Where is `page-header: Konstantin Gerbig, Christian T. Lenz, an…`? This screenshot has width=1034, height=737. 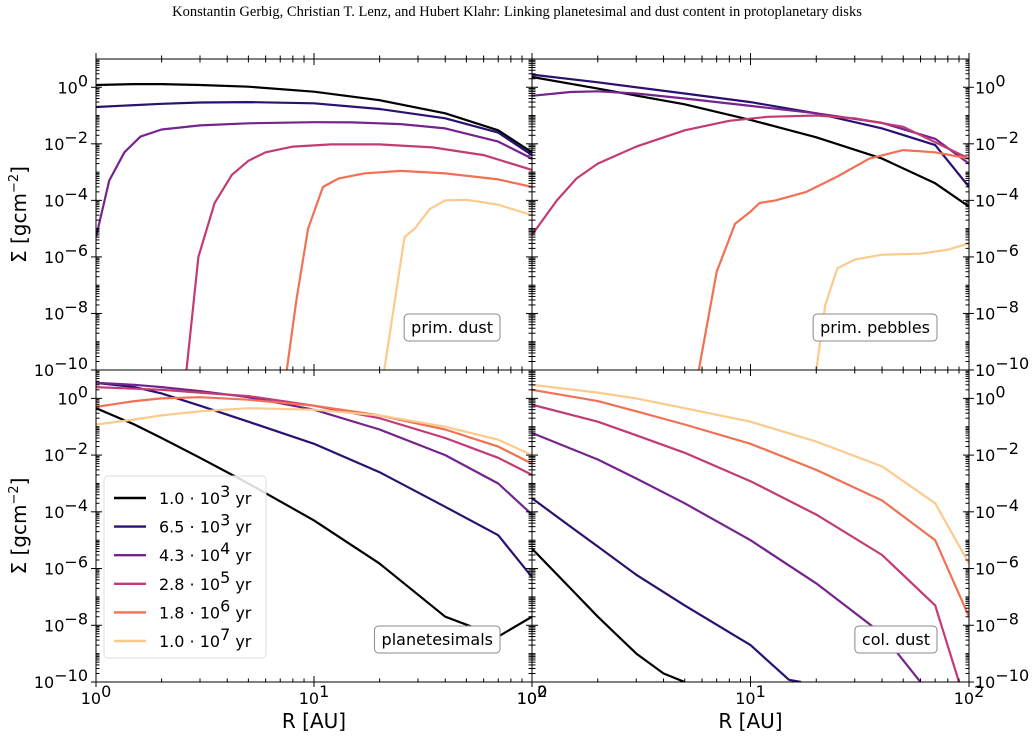 page-header: Konstantin Gerbig, Christian T. Lenz, an… is located at coordinates (517, 12).